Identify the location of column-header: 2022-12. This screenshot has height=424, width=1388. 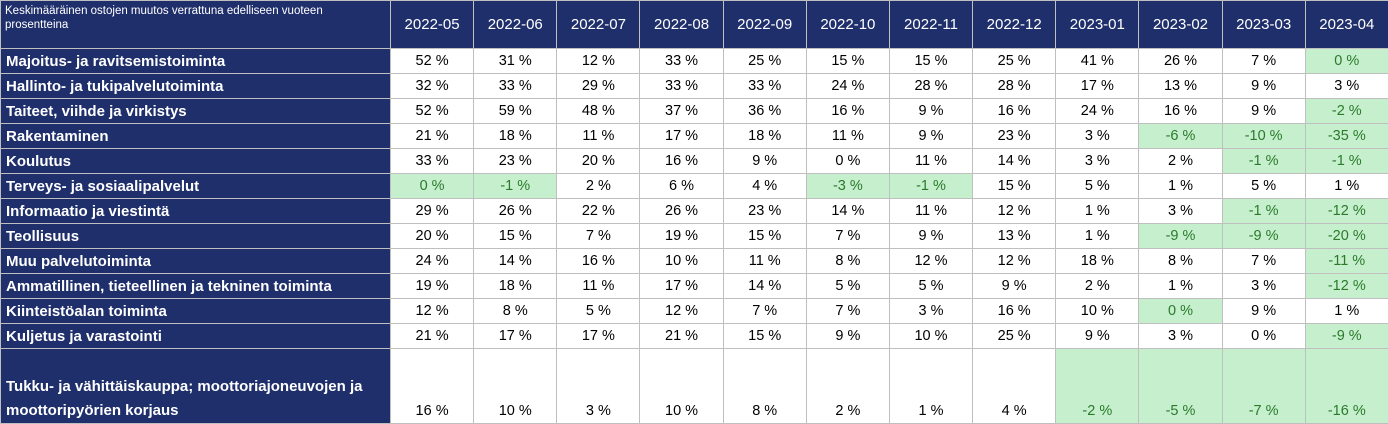
(1014, 25).